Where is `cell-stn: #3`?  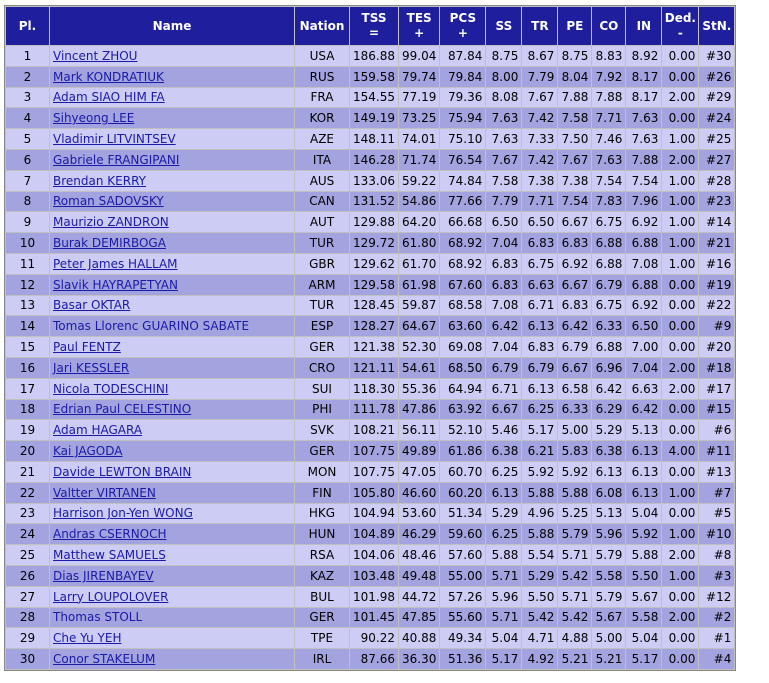
cell-stn: #3 is located at coordinates (717, 575).